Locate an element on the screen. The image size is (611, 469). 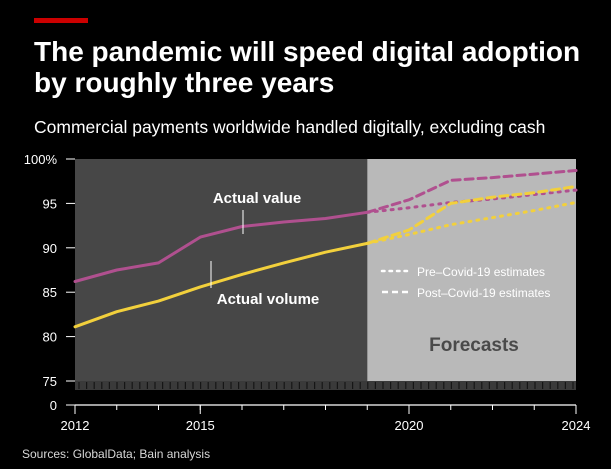
accent-bar is located at coordinates (61, 20).